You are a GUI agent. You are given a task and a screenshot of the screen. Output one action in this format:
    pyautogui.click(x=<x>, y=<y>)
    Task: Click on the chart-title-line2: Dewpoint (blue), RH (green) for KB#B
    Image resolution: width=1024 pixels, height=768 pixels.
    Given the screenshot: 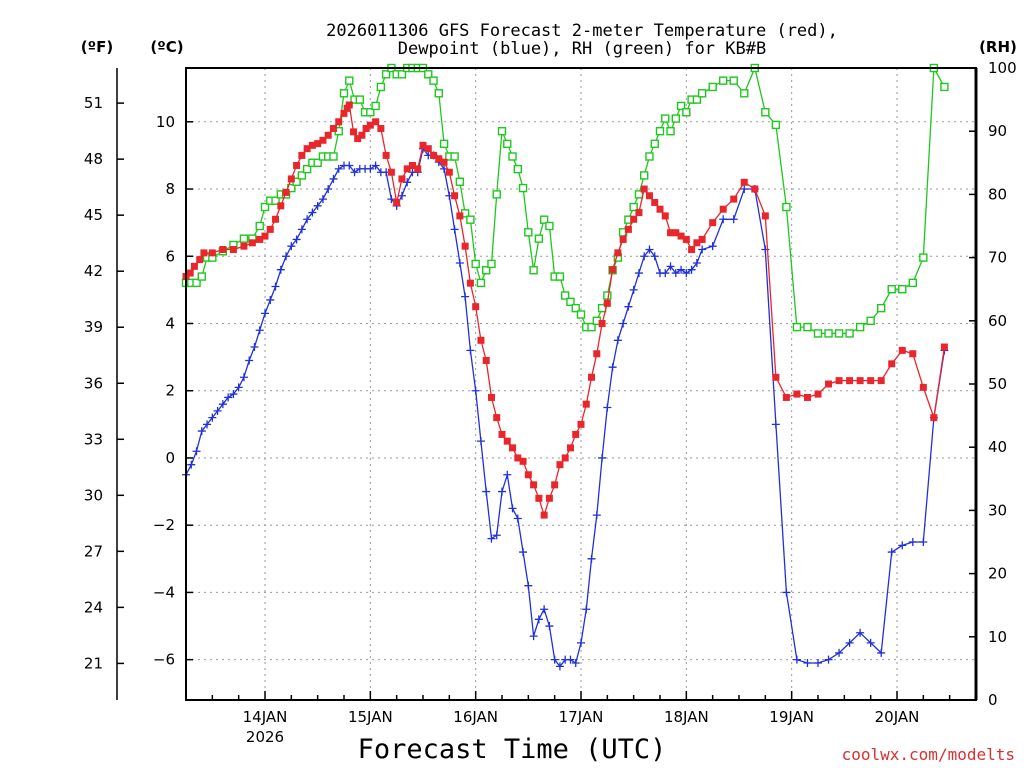 What is the action you would take?
    pyautogui.click(x=582, y=49)
    